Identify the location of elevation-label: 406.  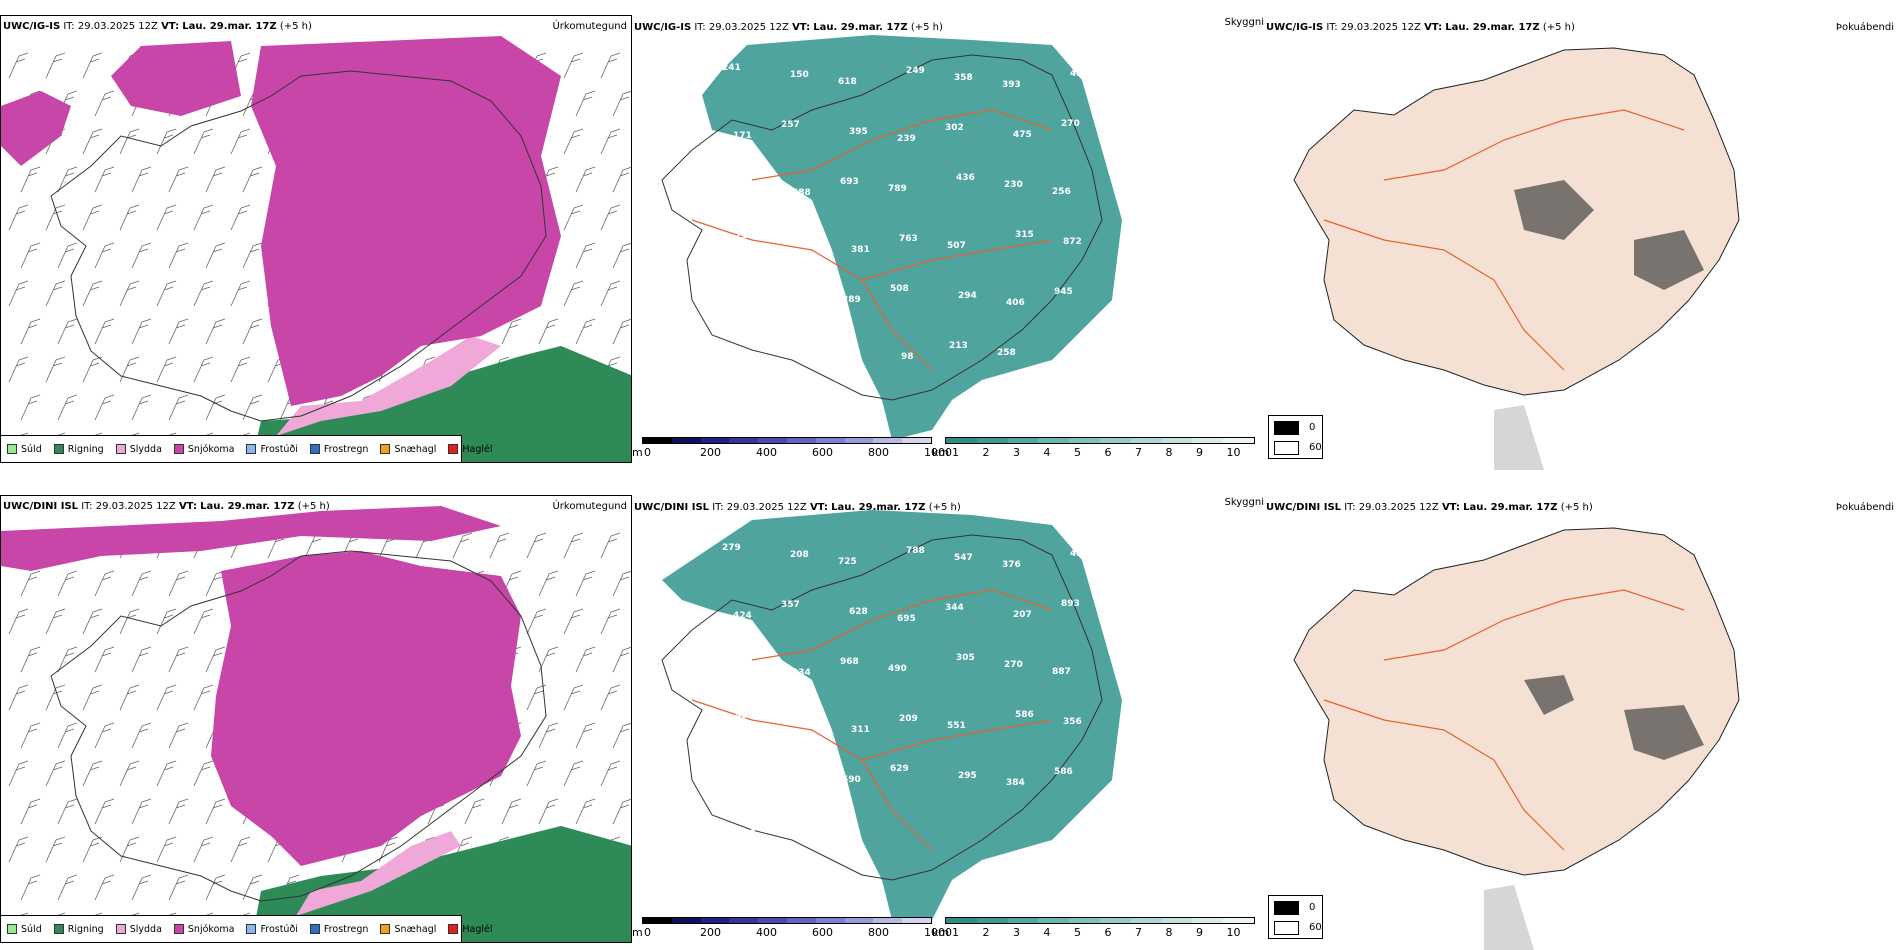
(1015, 303).